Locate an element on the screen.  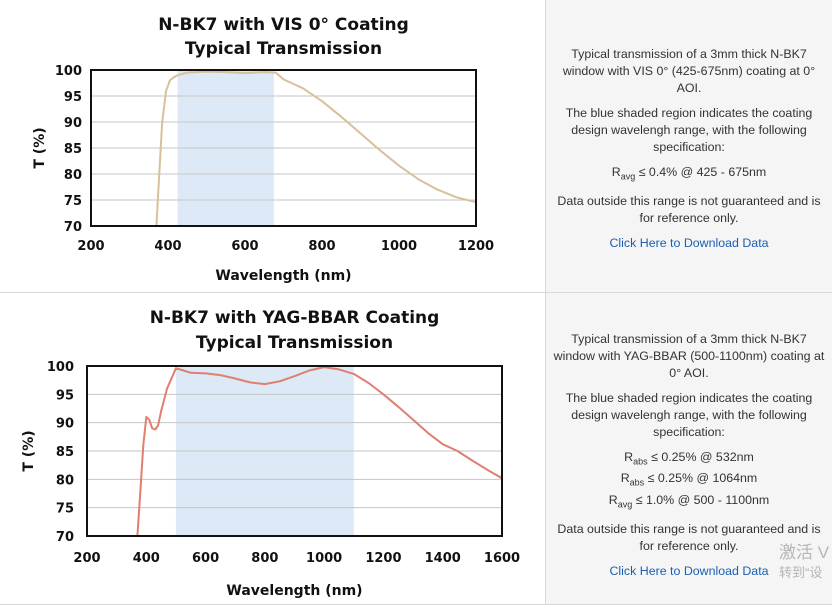
spec-value: ≤ 0.4% @ 425 - 675nm is located at coordinates (702, 172).